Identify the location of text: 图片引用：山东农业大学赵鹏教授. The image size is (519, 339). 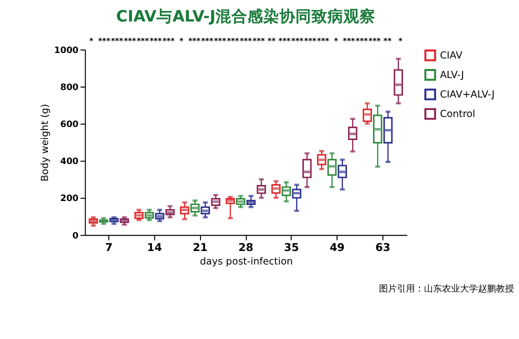
(446, 288).